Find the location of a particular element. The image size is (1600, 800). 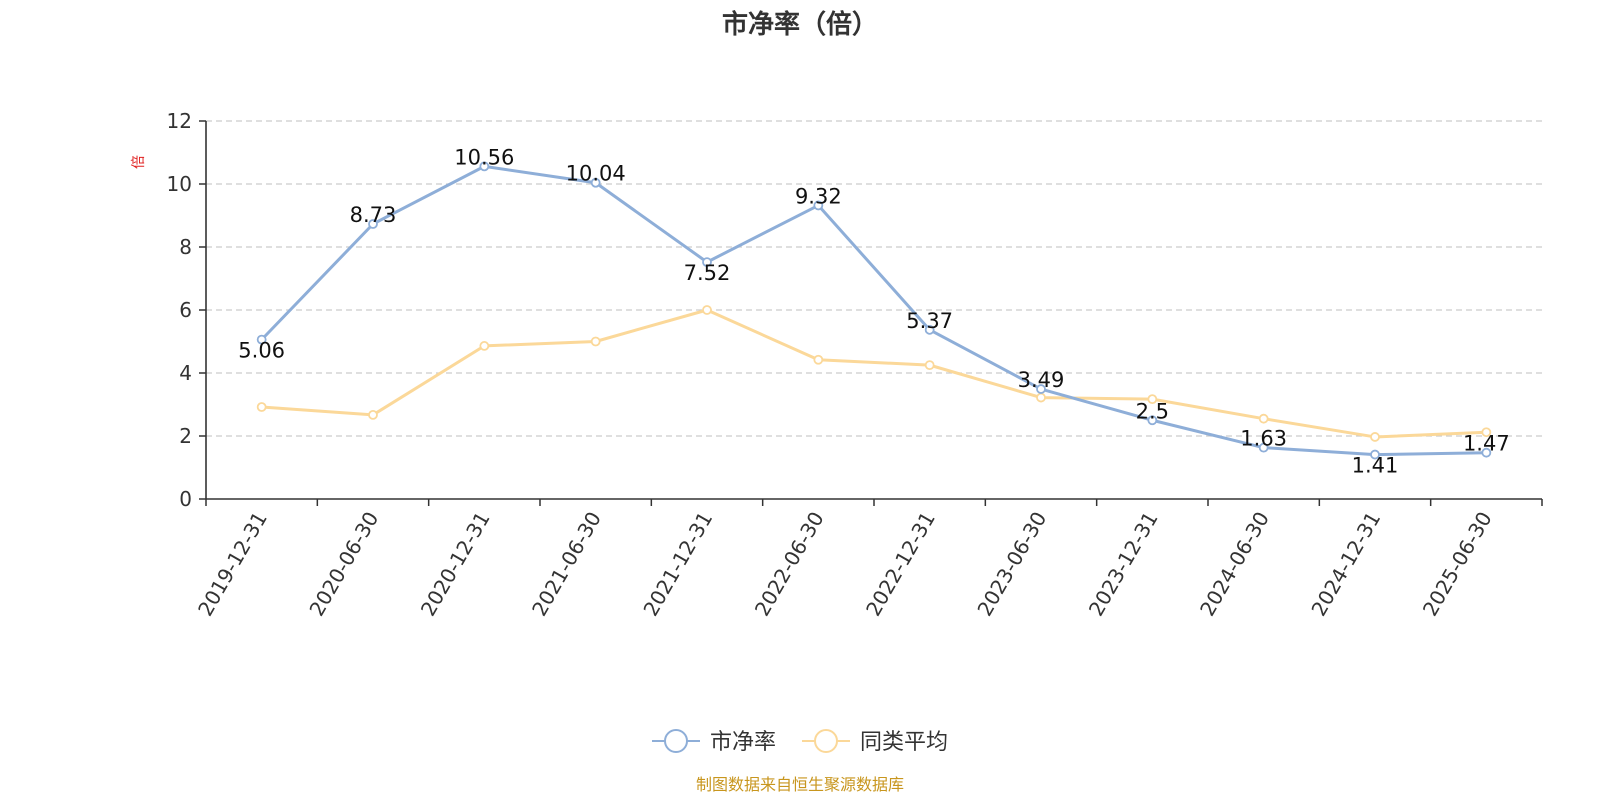

data-label: 1.63 is located at coordinates (1263, 439).